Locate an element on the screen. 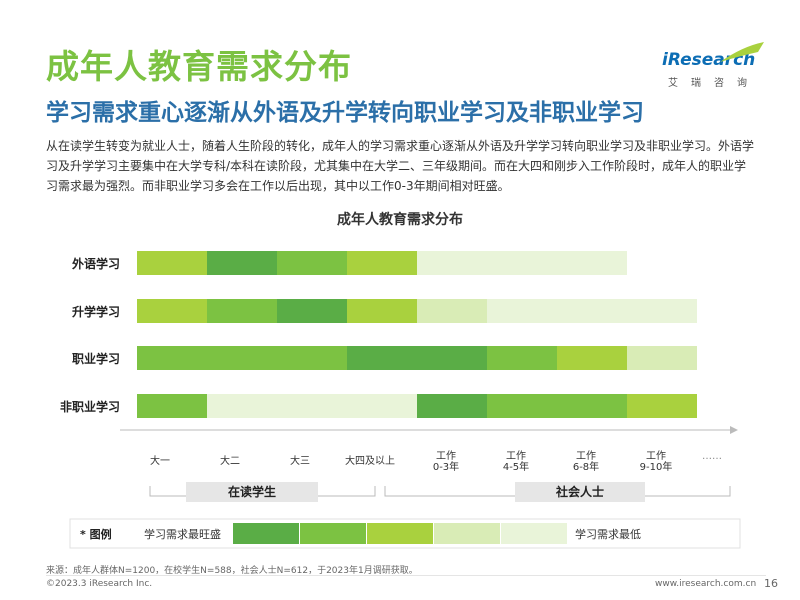 Image resolution: width=800 pixels, height=600 pixels. group-label-workers: 社会人士 is located at coordinates (579, 491).